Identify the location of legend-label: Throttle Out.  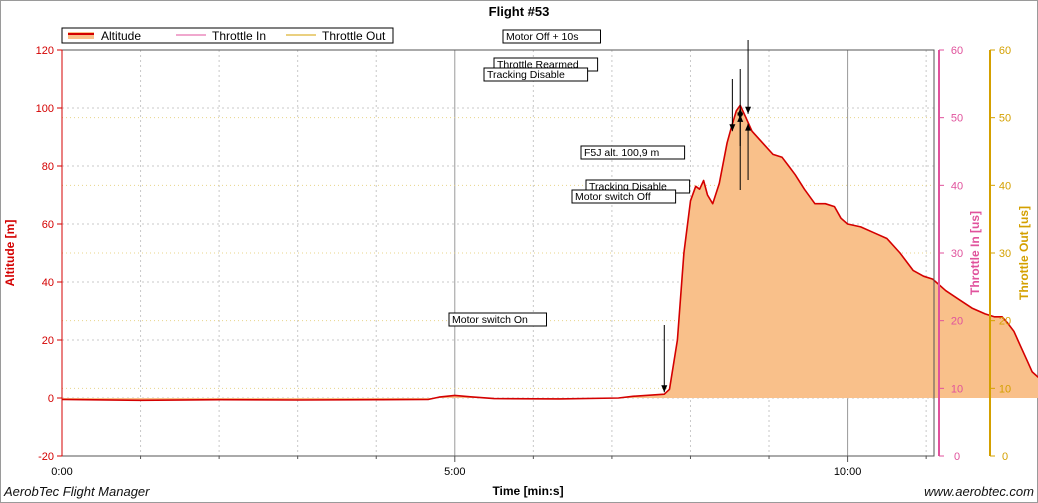
(354, 36).